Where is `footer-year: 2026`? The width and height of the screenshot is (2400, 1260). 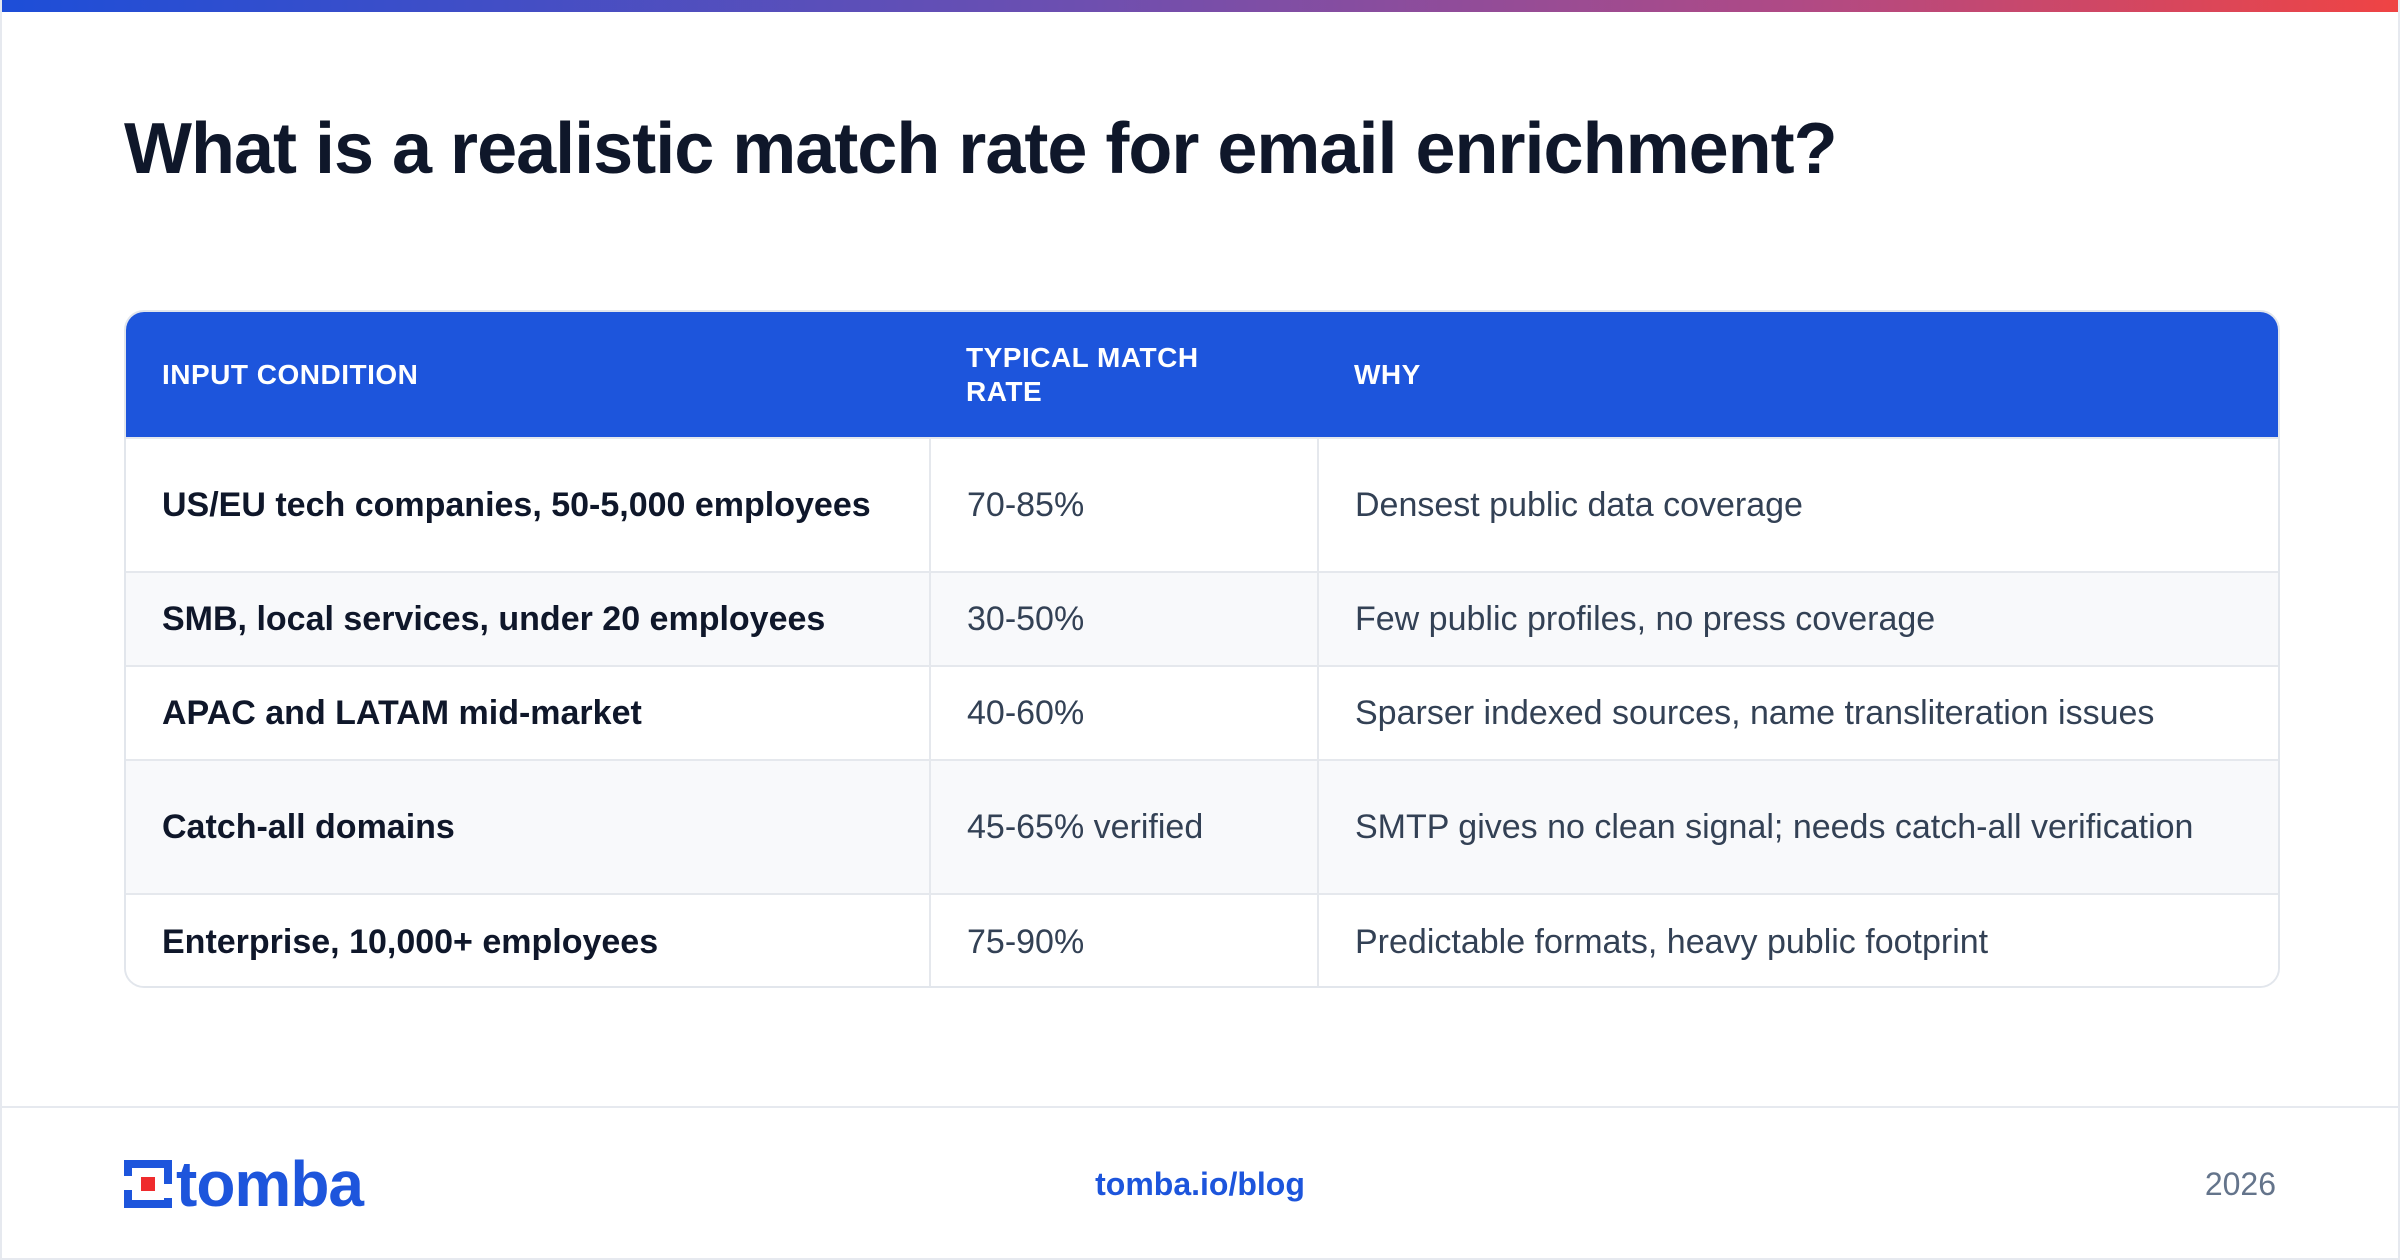 footer-year: 2026 is located at coordinates (2240, 1184).